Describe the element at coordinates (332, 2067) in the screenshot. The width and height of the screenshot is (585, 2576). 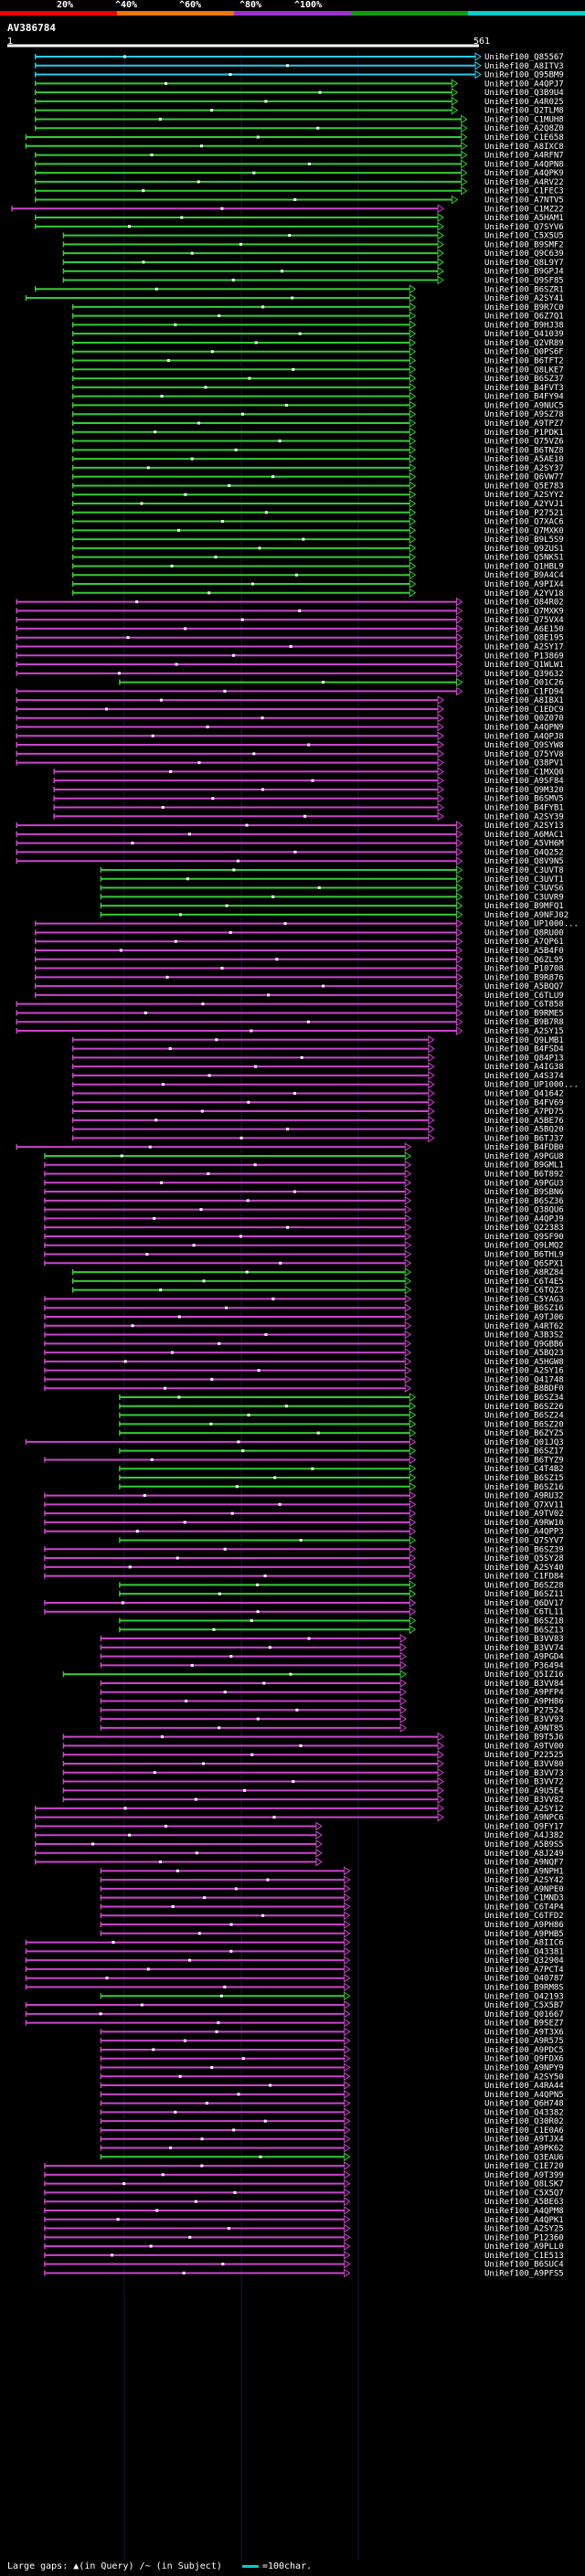
I see `hit-row: UniRef100_A9NPY9` at that location.